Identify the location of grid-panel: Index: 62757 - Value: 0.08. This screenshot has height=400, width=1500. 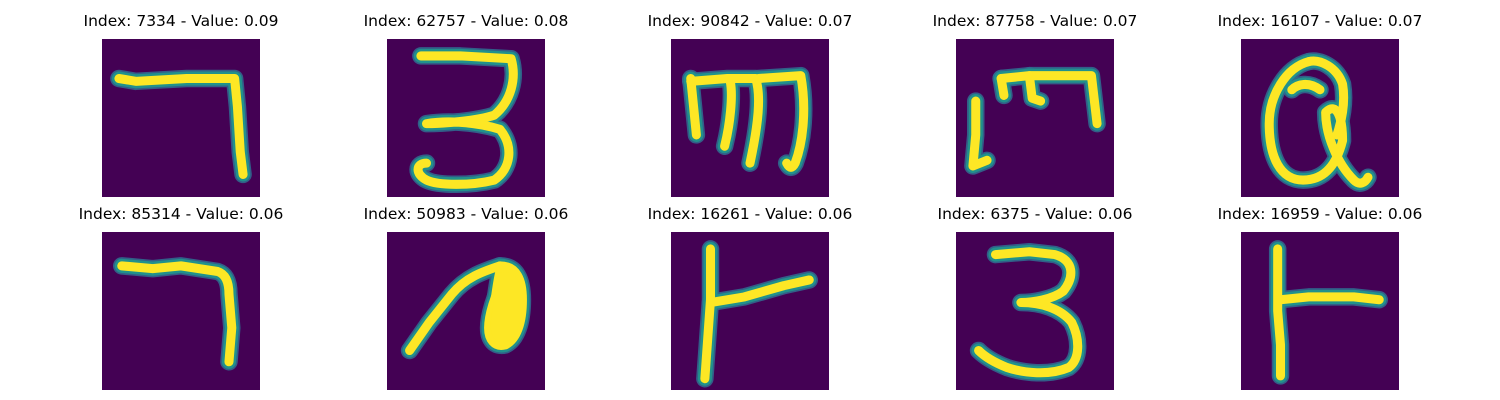
(466, 104).